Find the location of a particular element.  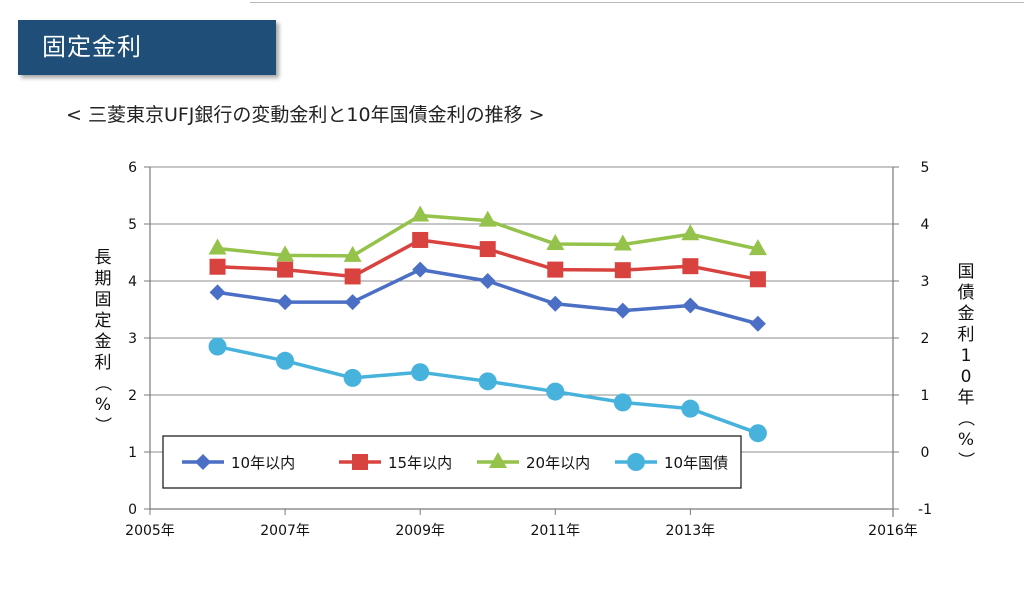

axis-title-char: 定 is located at coordinates (103, 321).